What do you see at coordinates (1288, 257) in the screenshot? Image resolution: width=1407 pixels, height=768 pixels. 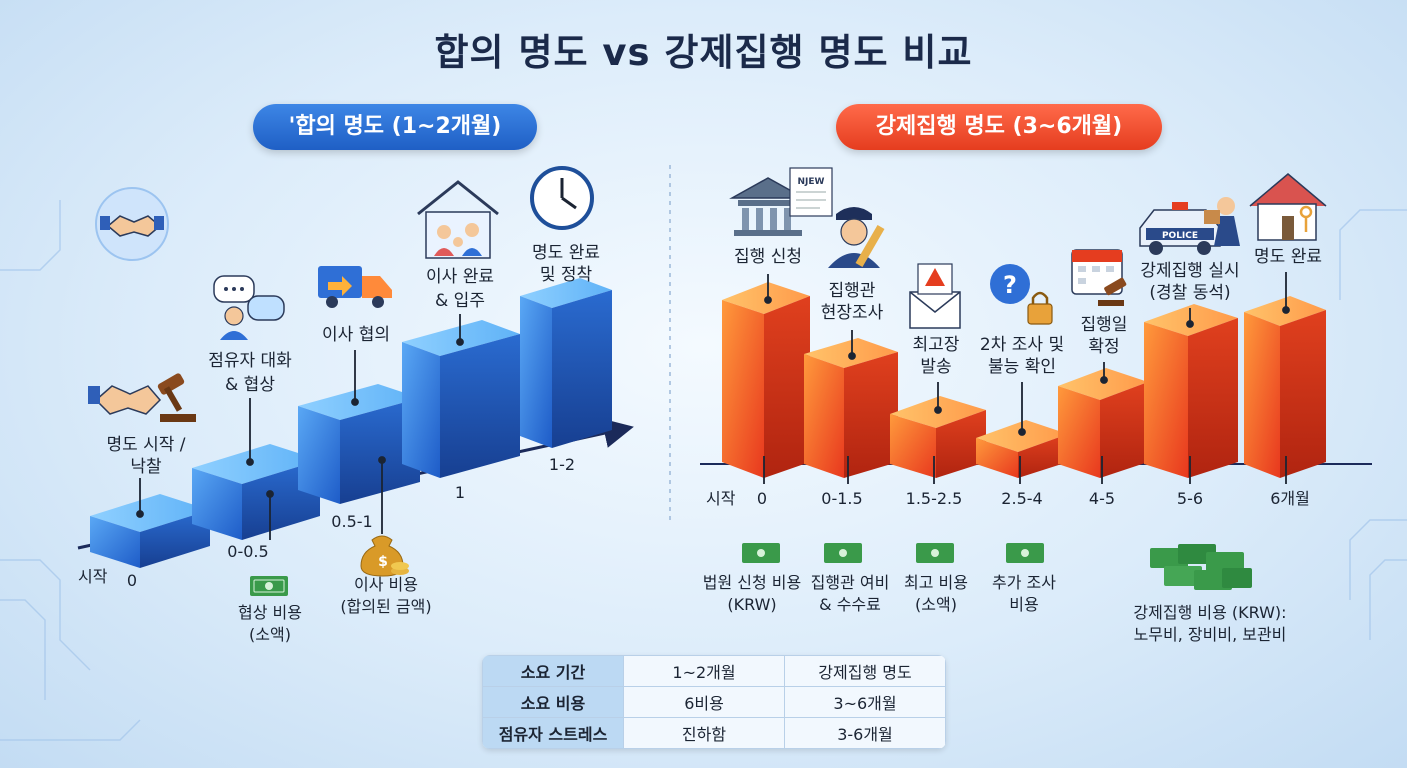 I see `right-step-7-line-1: 명도 완료` at bounding box center [1288, 257].